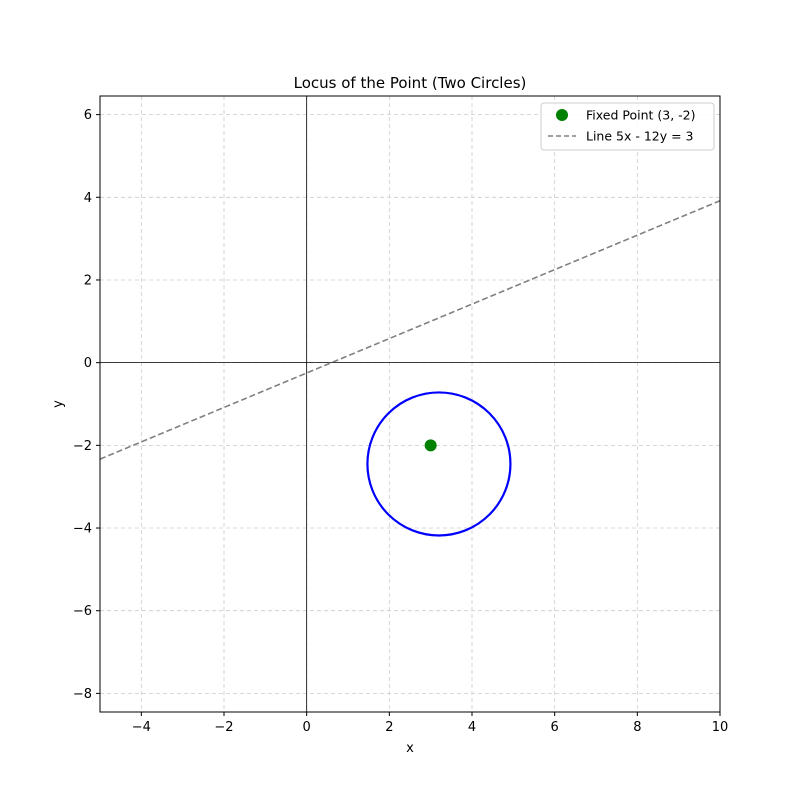 The height and width of the screenshot is (800, 800). Describe the element at coordinates (82, 446) in the screenshot. I see `y-tick-label: −2` at that location.